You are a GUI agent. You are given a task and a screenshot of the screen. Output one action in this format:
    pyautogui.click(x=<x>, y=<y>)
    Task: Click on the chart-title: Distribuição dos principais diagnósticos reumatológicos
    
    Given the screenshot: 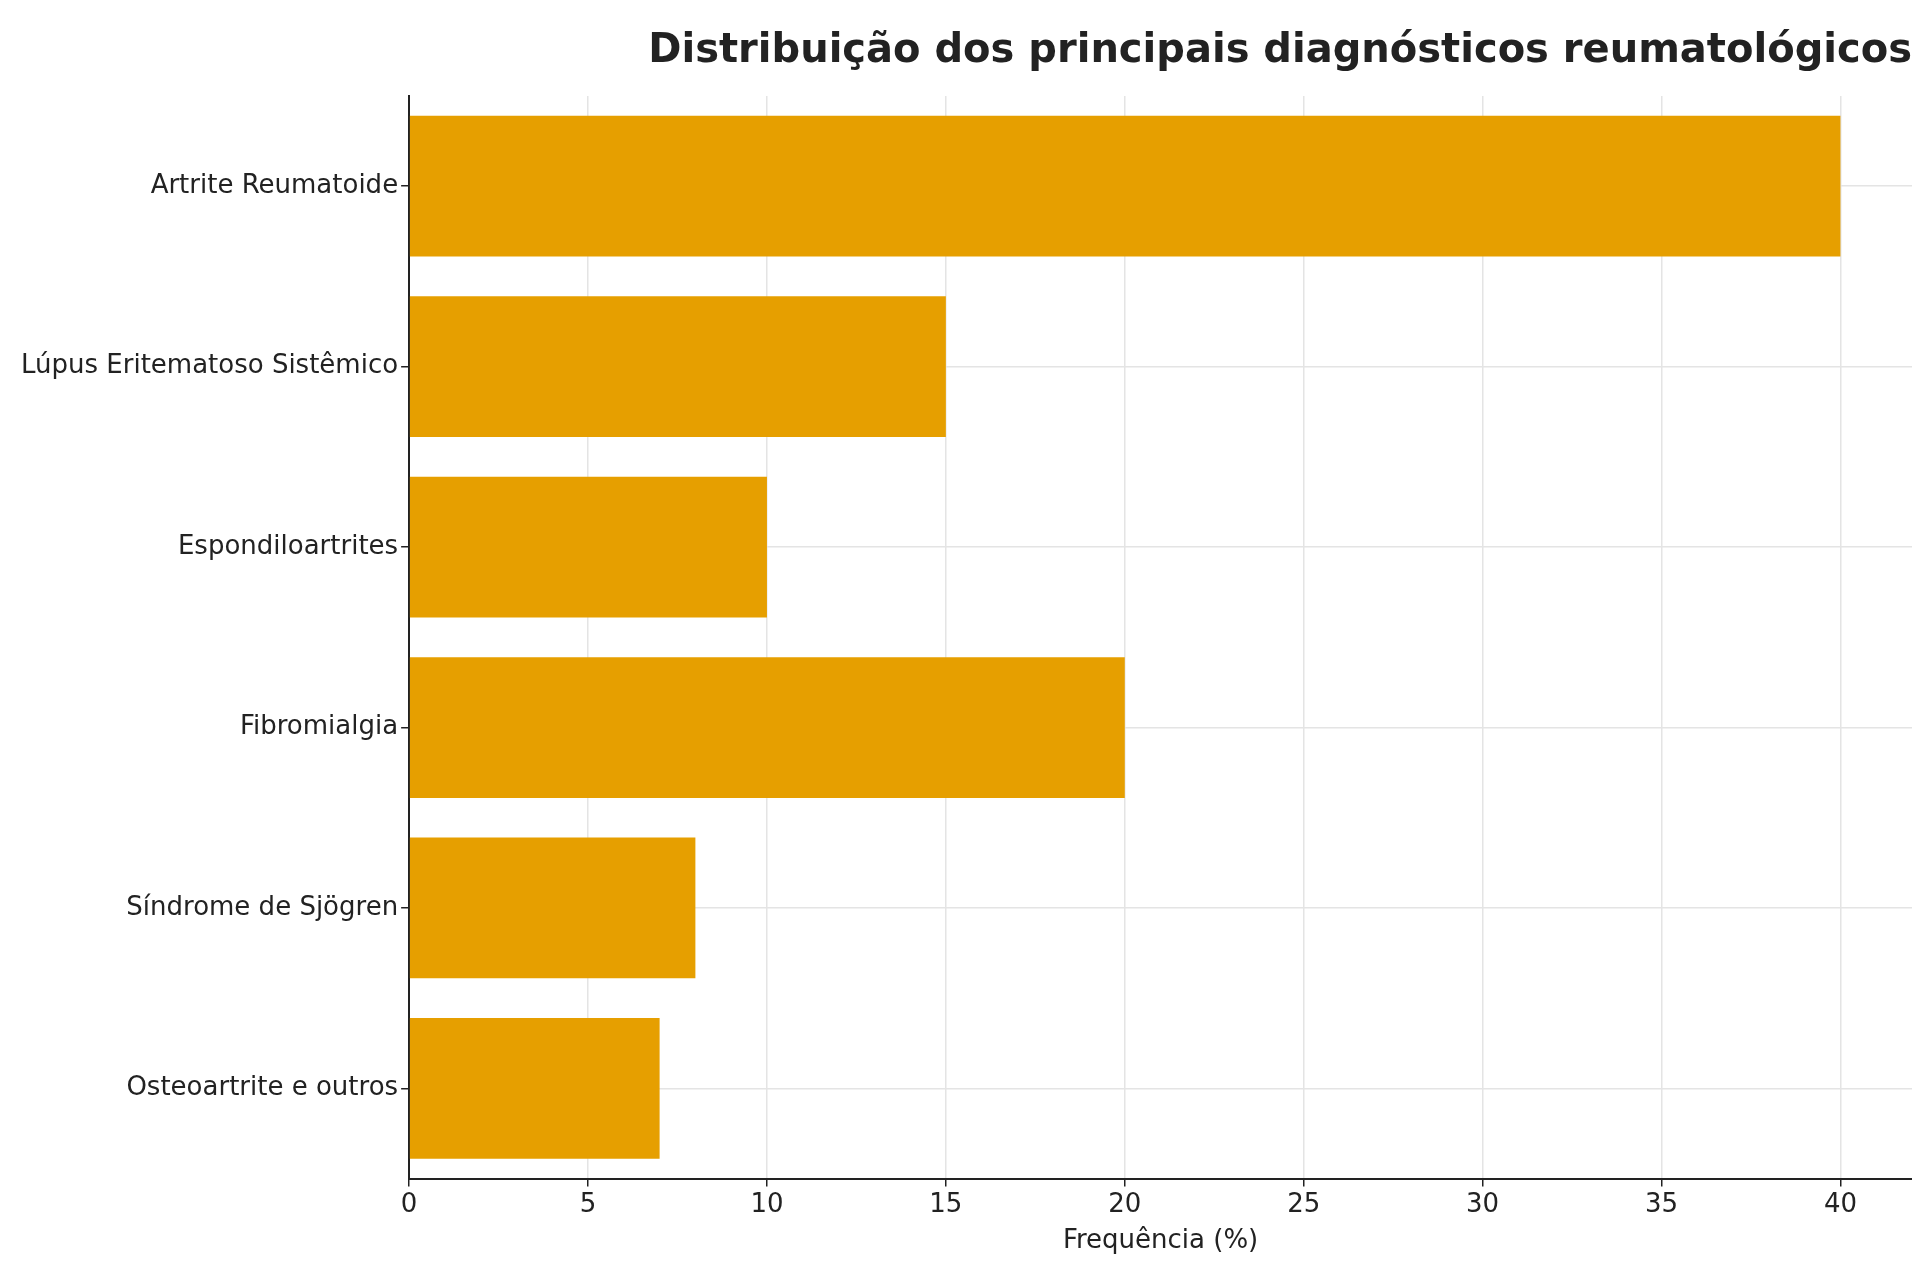 What is the action you would take?
    pyautogui.click(x=1280, y=48)
    